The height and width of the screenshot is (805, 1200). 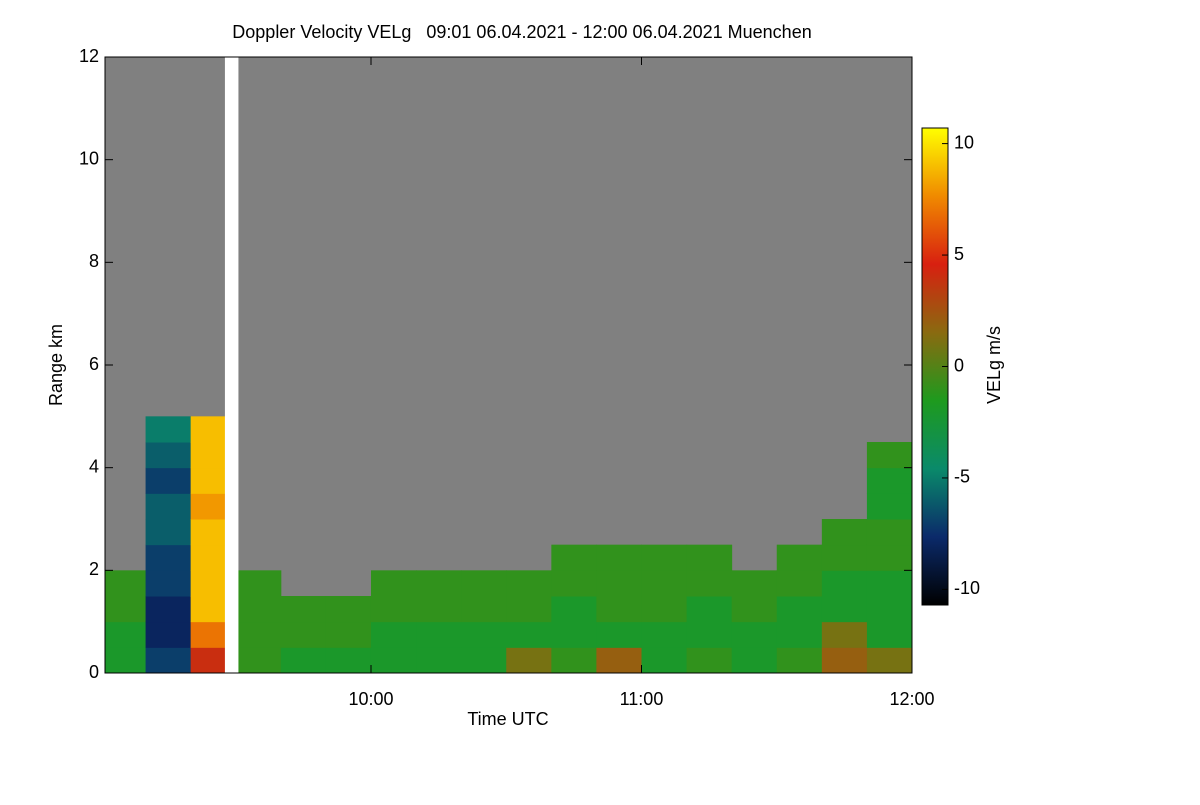 What do you see at coordinates (911, 699) in the screenshot?
I see `x-tick-label: 12:00` at bounding box center [911, 699].